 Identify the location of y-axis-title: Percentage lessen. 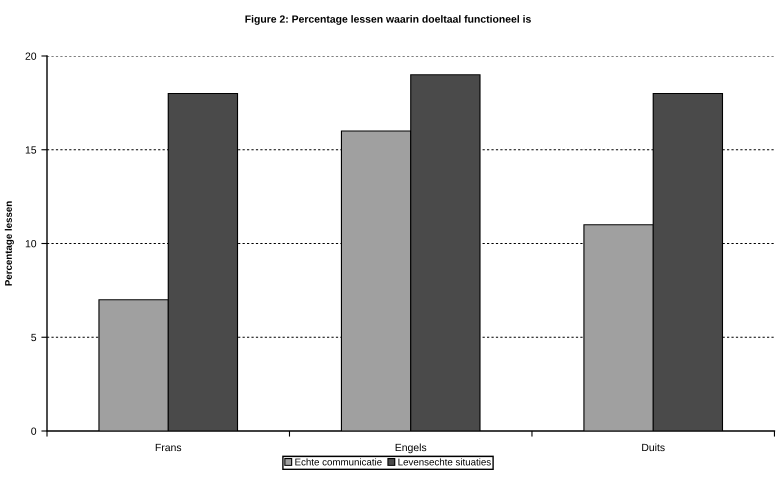
(9, 243).